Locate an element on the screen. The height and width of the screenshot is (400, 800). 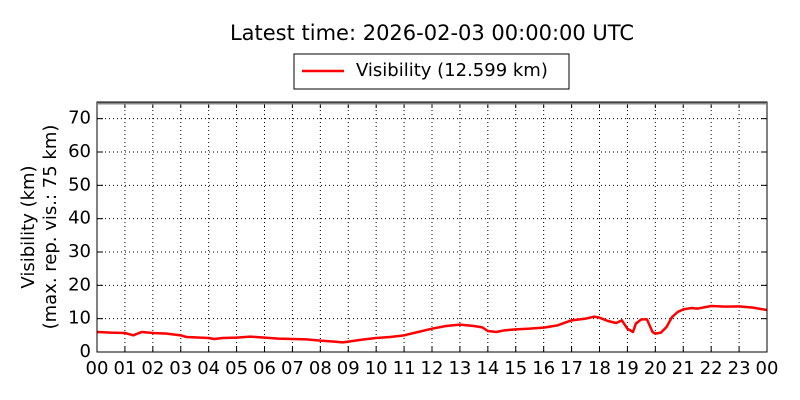
y-tick-label: 50 is located at coordinates (79, 184).